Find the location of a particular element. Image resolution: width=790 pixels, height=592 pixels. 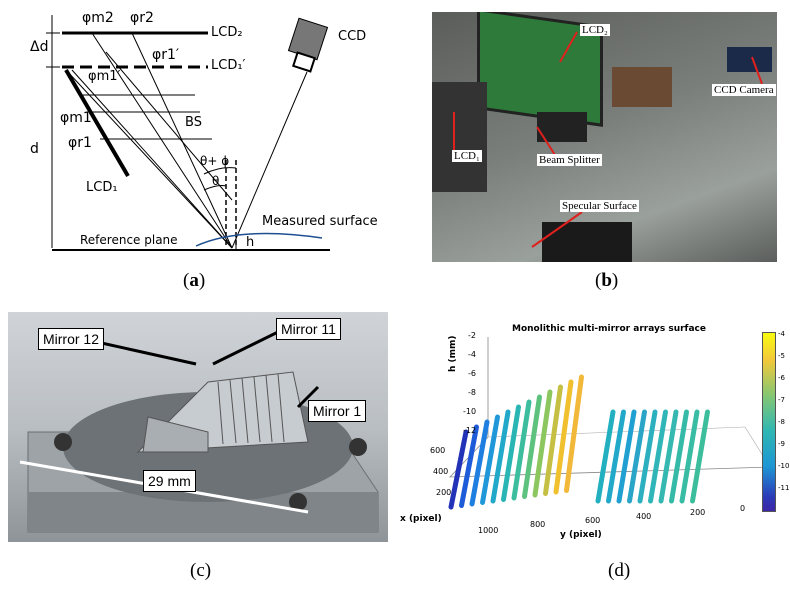

label-ccd-camera: CCD Camera is located at coordinates (744, 90).